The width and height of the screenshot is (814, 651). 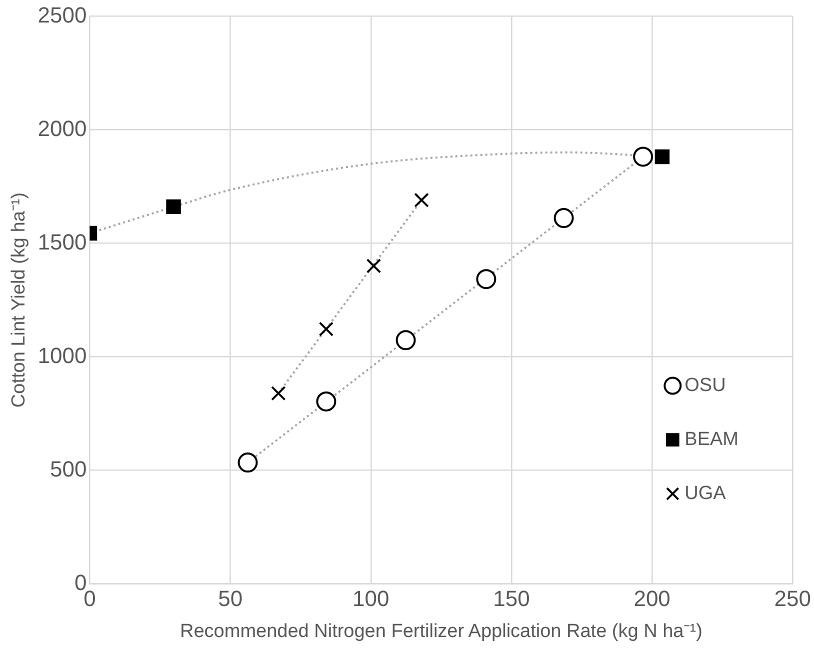 I want to click on legend-label: BEAM, so click(x=711, y=439).